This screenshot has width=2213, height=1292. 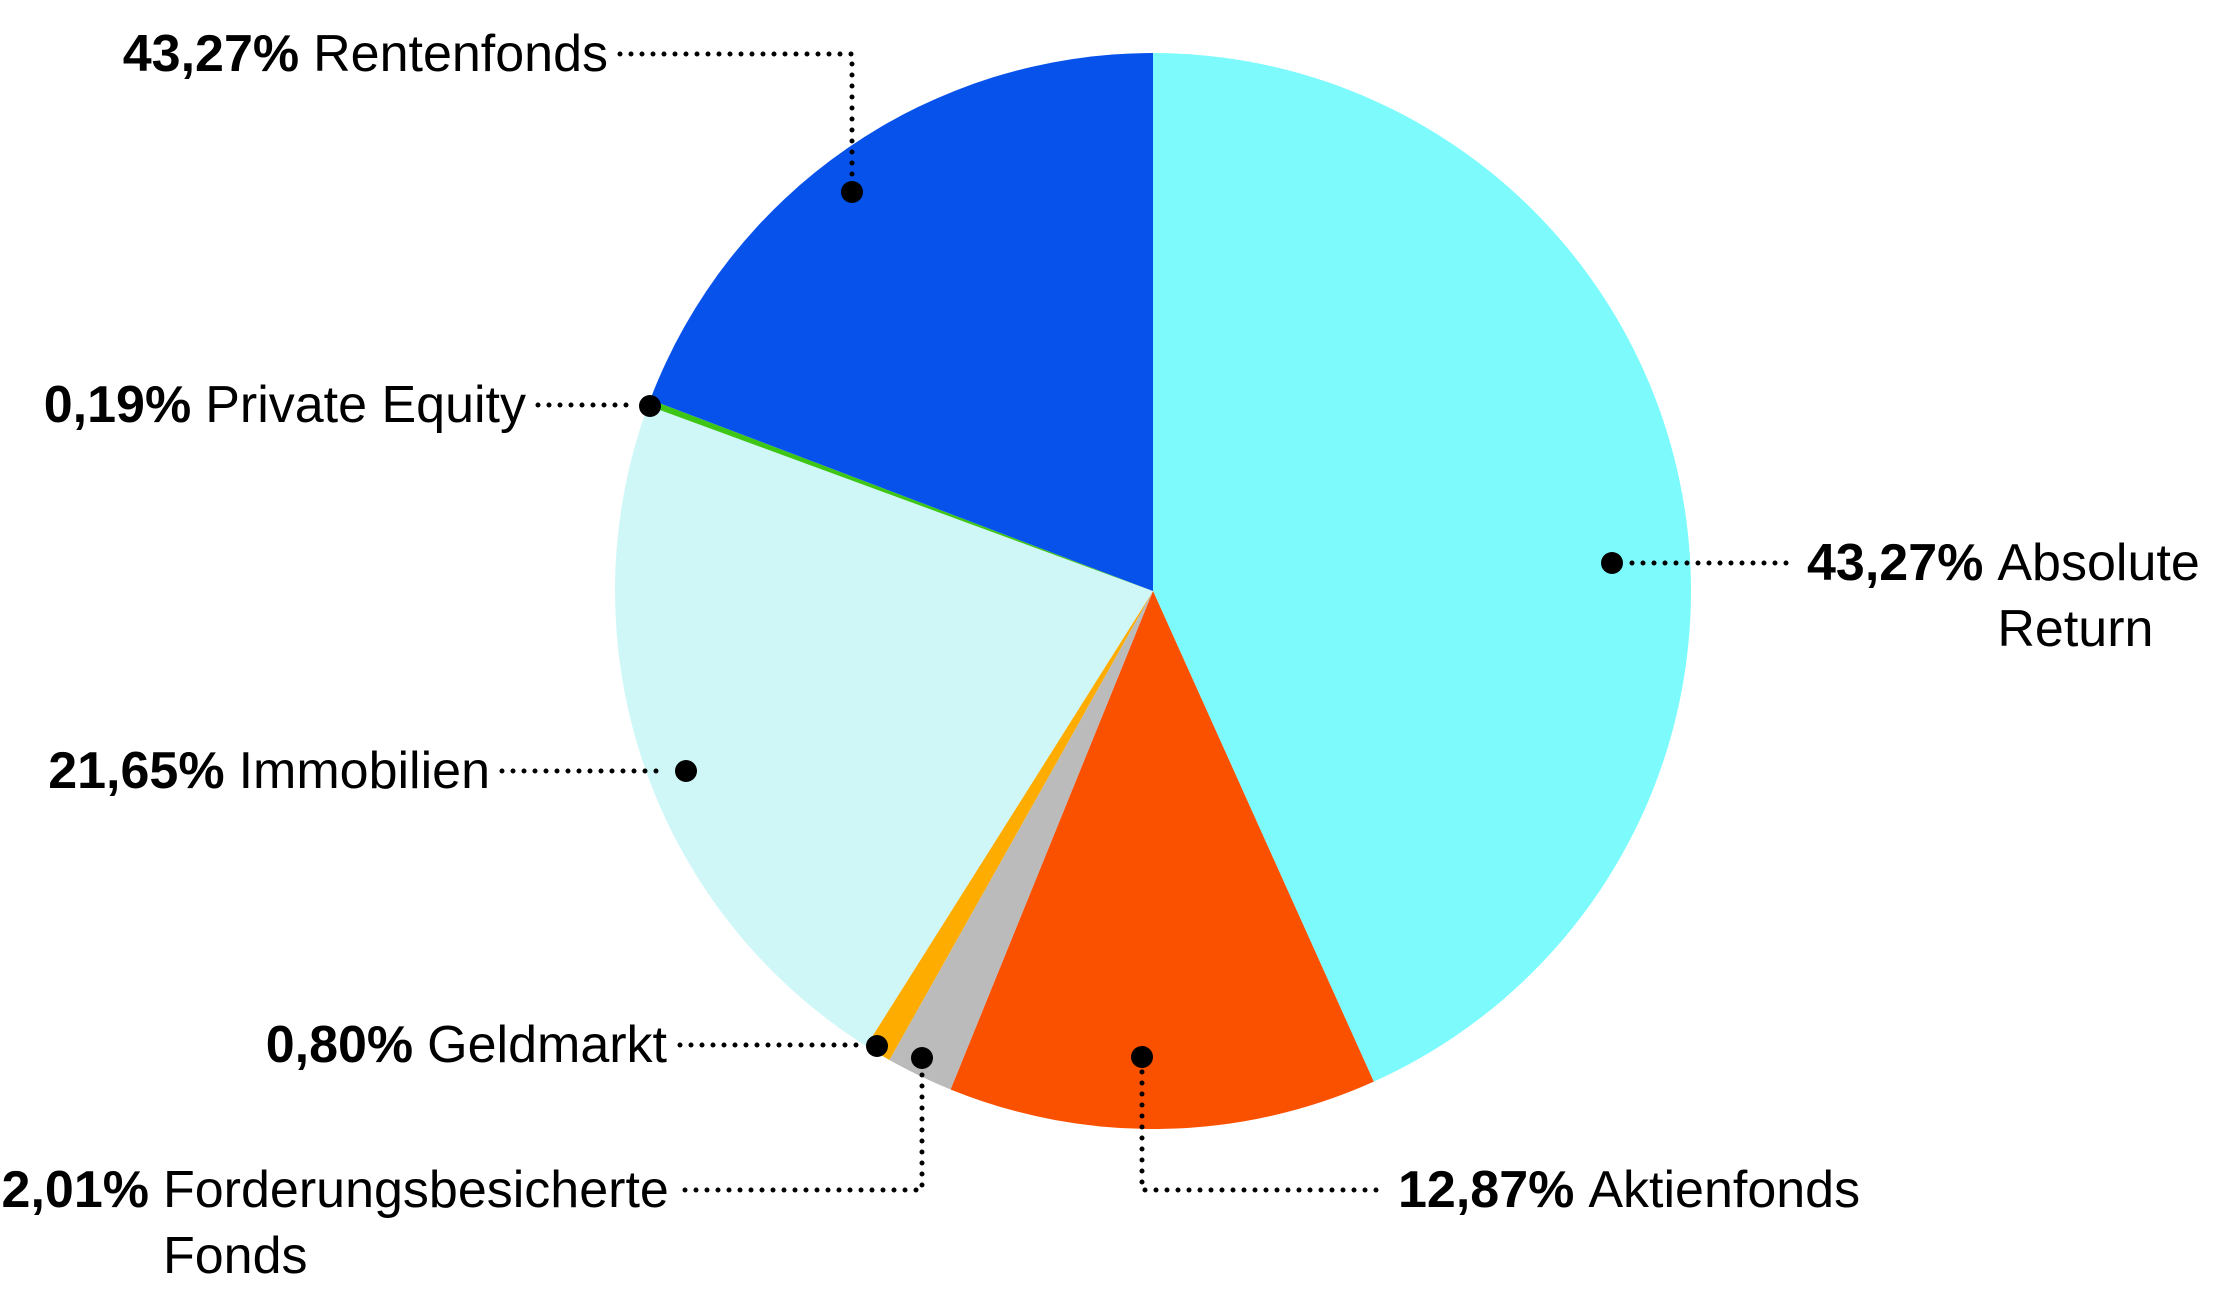 What do you see at coordinates (922, 1058) in the screenshot?
I see `leader-dot-forderungsbesicherte-fonds` at bounding box center [922, 1058].